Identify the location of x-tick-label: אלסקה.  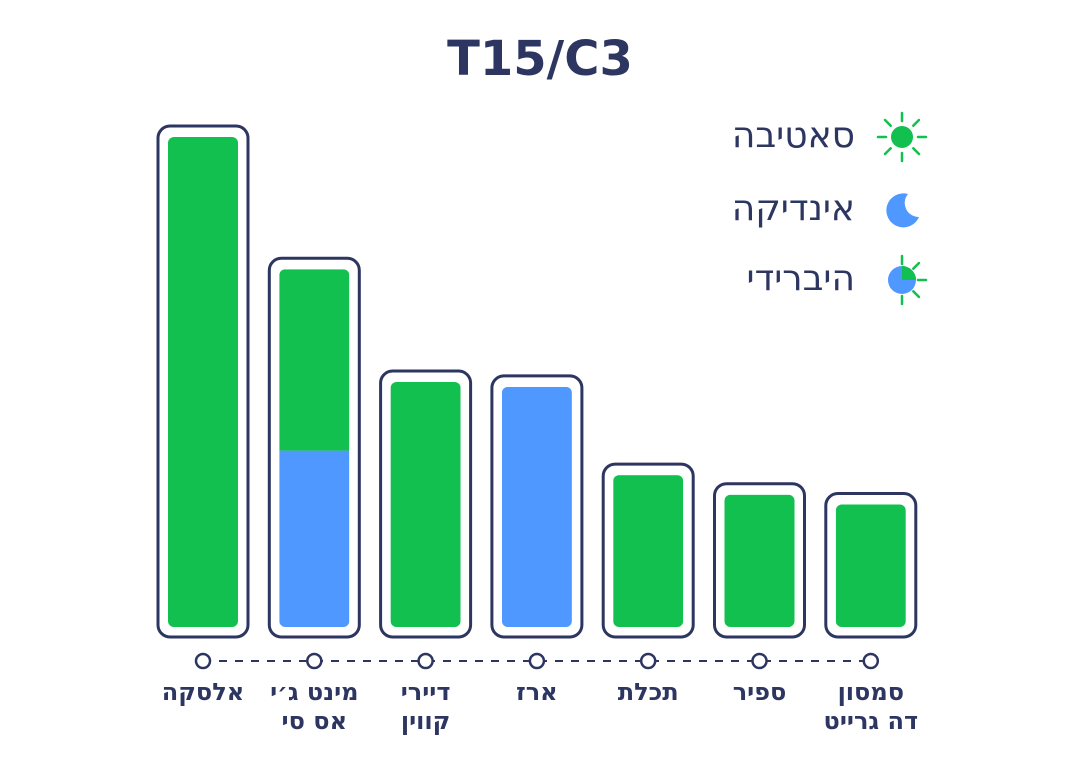
(203, 692).